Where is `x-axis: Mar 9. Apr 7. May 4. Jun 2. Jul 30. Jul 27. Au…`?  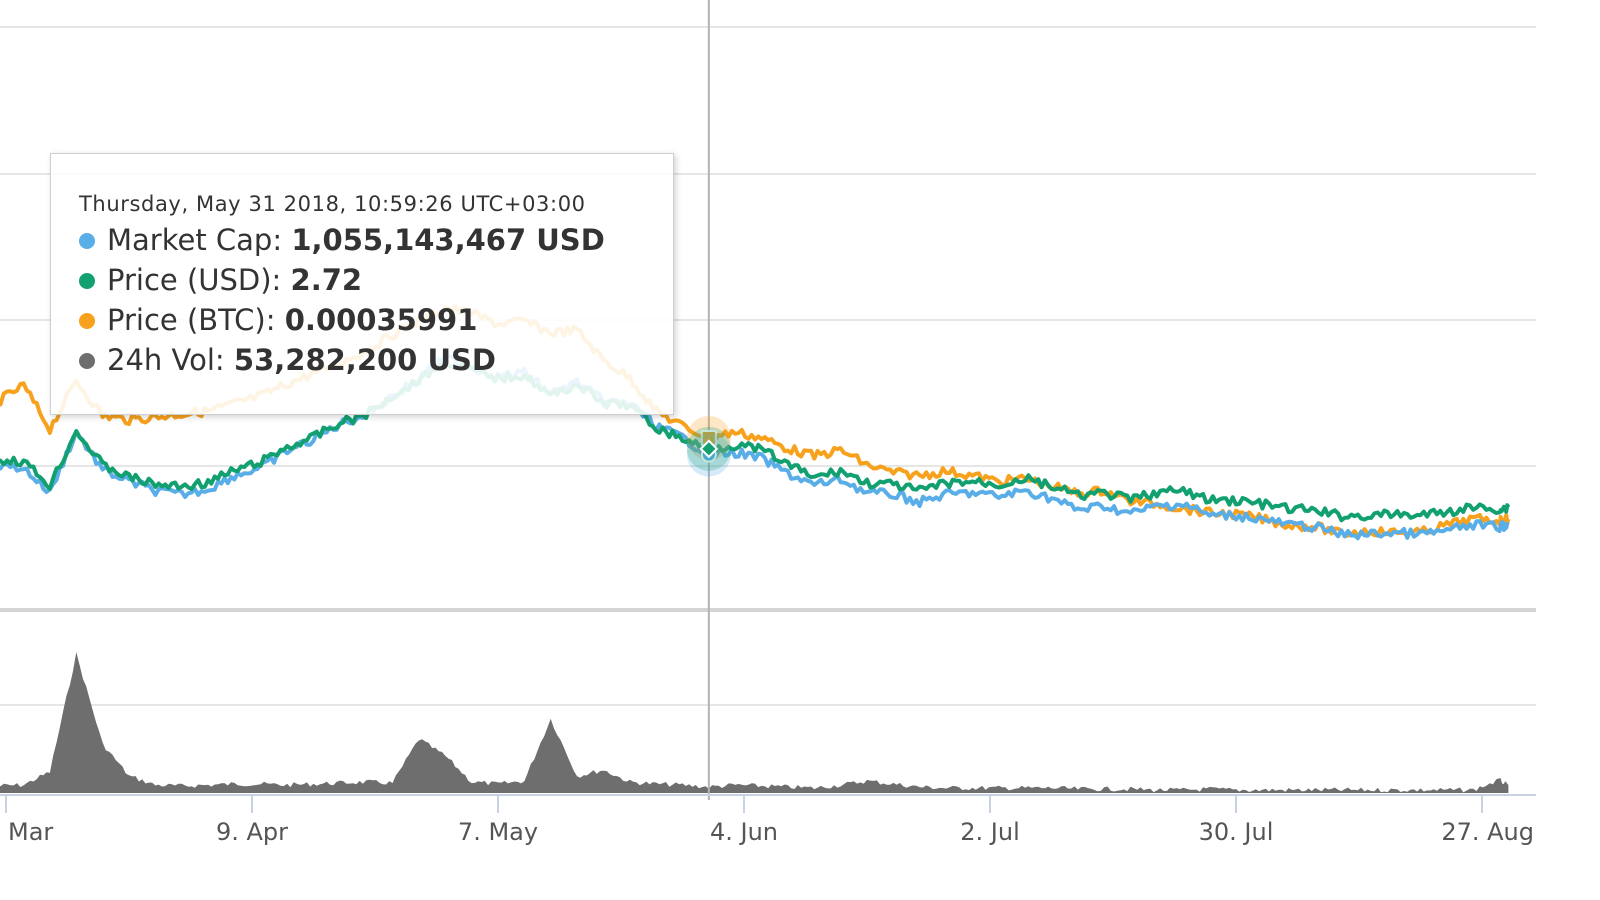
x-axis: Mar 9. Apr 7. May 4. Jun 2. Jul 30. Jul 27. Au… is located at coordinates (769, 820).